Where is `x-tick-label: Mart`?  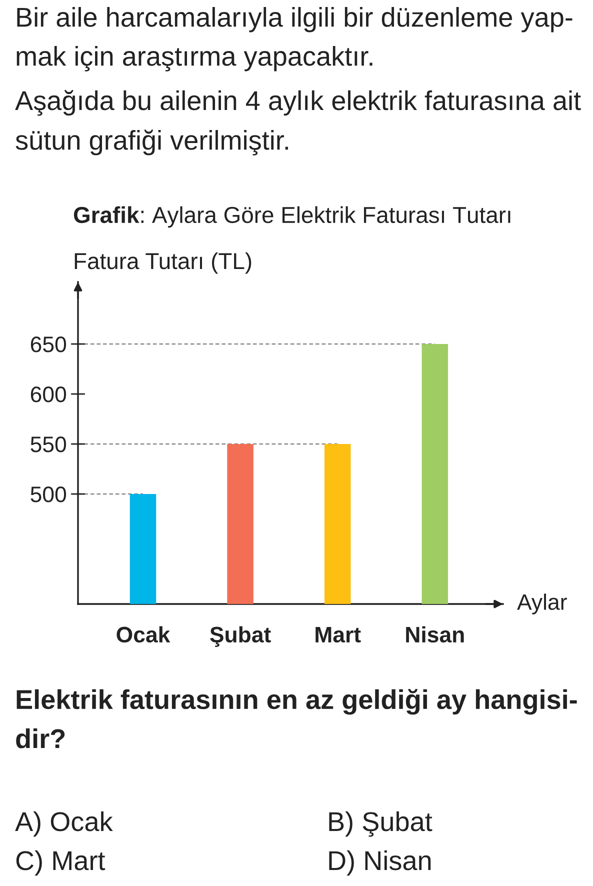 x-tick-label: Mart is located at coordinates (338, 635).